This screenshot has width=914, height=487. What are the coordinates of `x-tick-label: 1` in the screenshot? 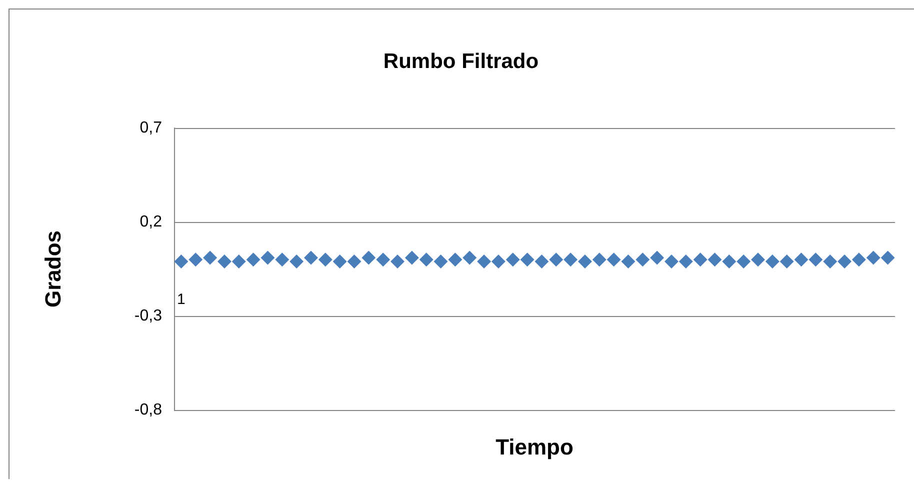 It's located at (181, 299).